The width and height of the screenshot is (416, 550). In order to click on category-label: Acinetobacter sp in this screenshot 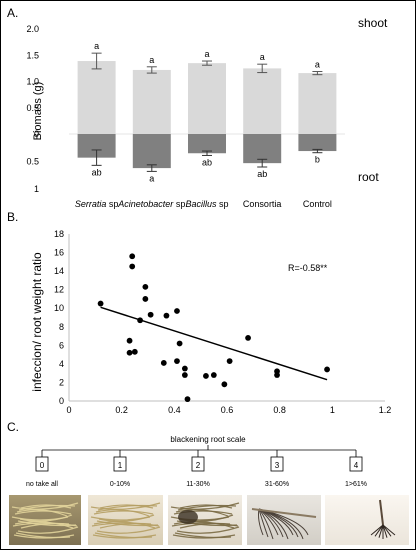, I will do `click(151, 204)`.